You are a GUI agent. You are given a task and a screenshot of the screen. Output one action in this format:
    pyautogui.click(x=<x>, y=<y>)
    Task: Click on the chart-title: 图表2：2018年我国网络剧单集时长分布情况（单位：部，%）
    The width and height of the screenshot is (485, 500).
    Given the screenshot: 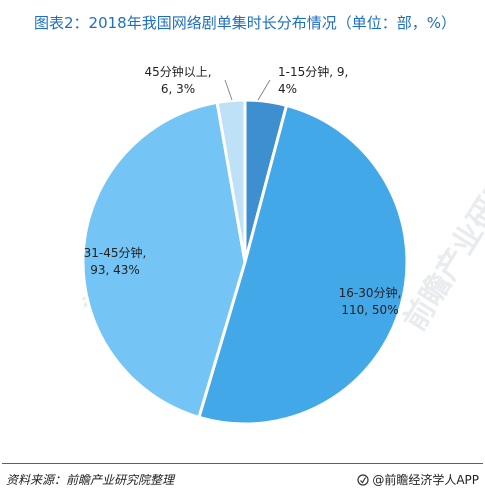 What is the action you would take?
    pyautogui.click(x=245, y=23)
    